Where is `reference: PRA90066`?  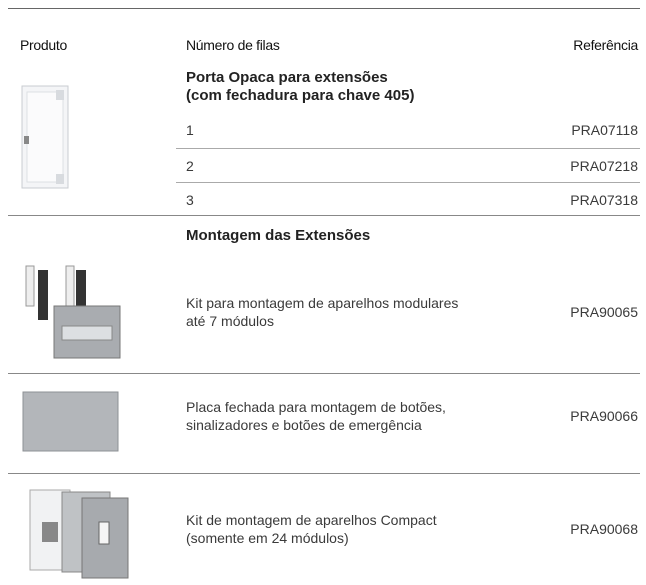
reference: PRA90066 is located at coordinates (604, 416).